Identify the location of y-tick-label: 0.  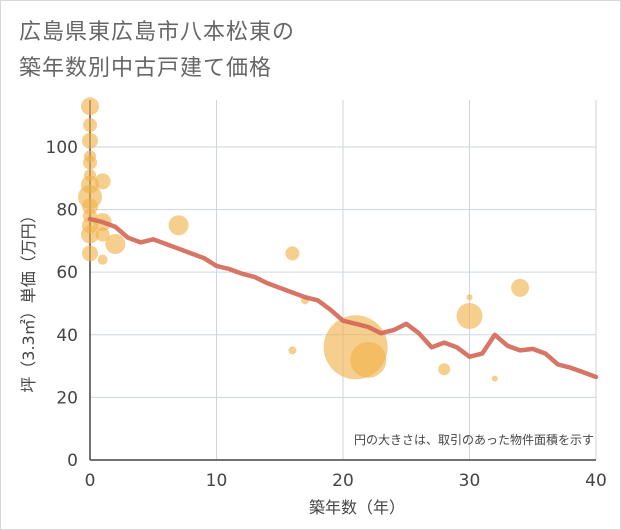
(72, 461).